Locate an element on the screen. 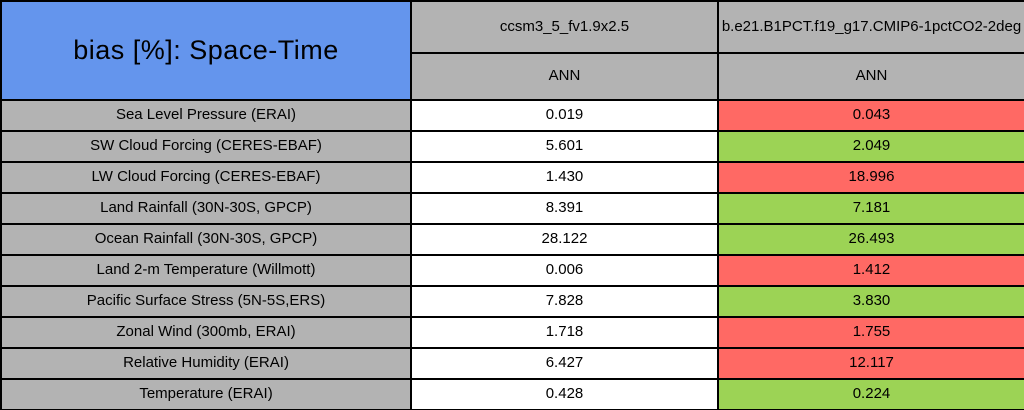 The height and width of the screenshot is (410, 1024). model1-value-cell: 6.427 is located at coordinates (564, 363).